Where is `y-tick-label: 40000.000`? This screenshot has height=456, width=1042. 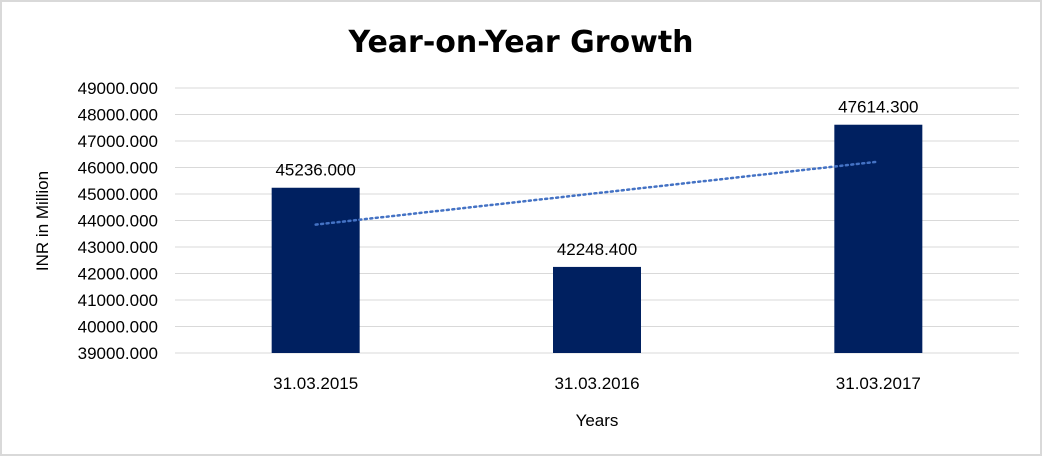 y-tick-label: 40000.000 is located at coordinates (118, 327).